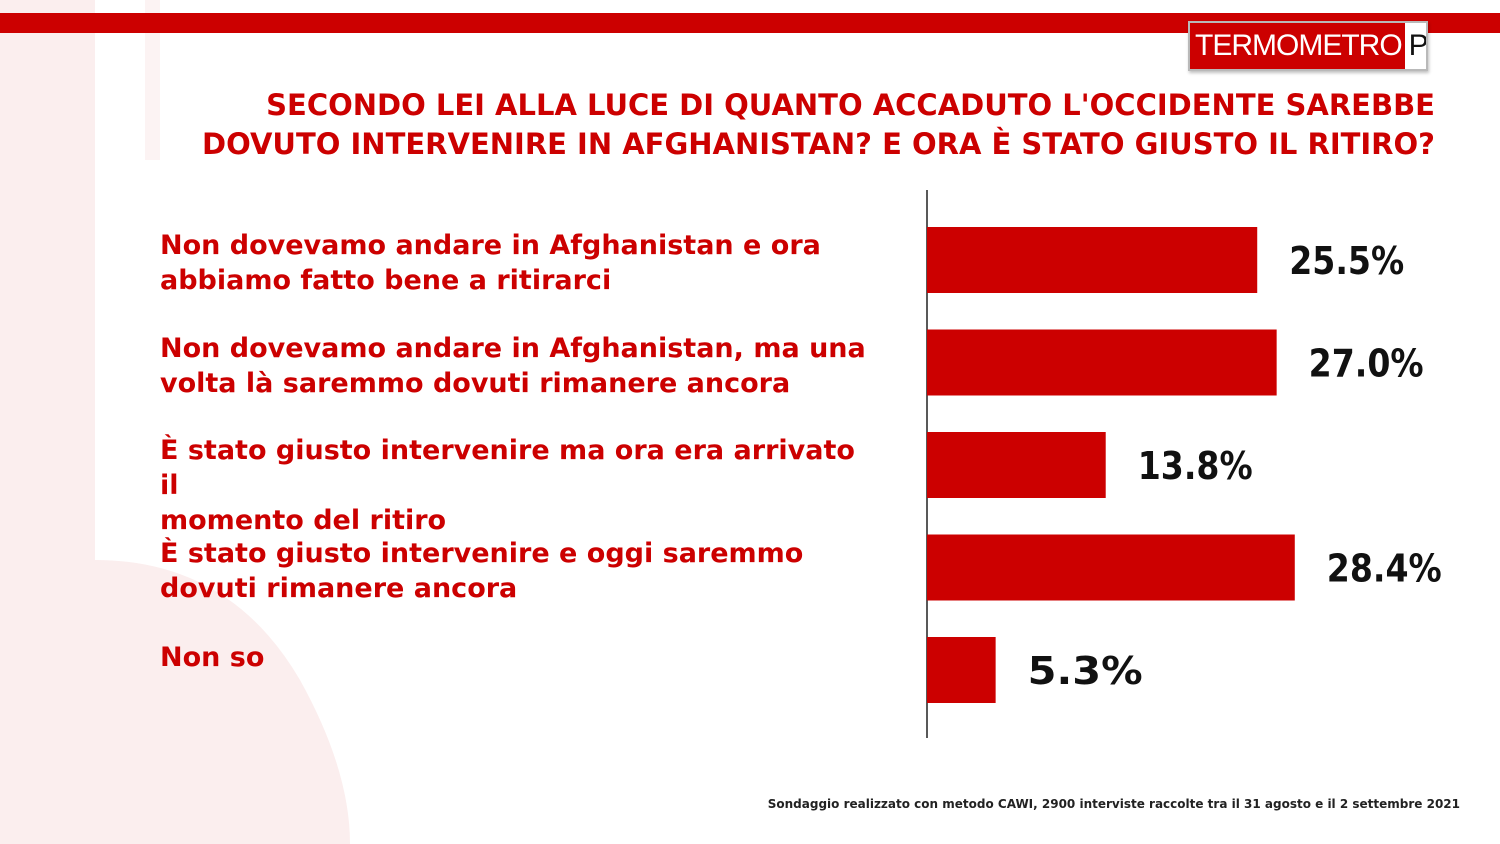 The image size is (1500, 844). I want to click on top-red-band, so click(750, 23).